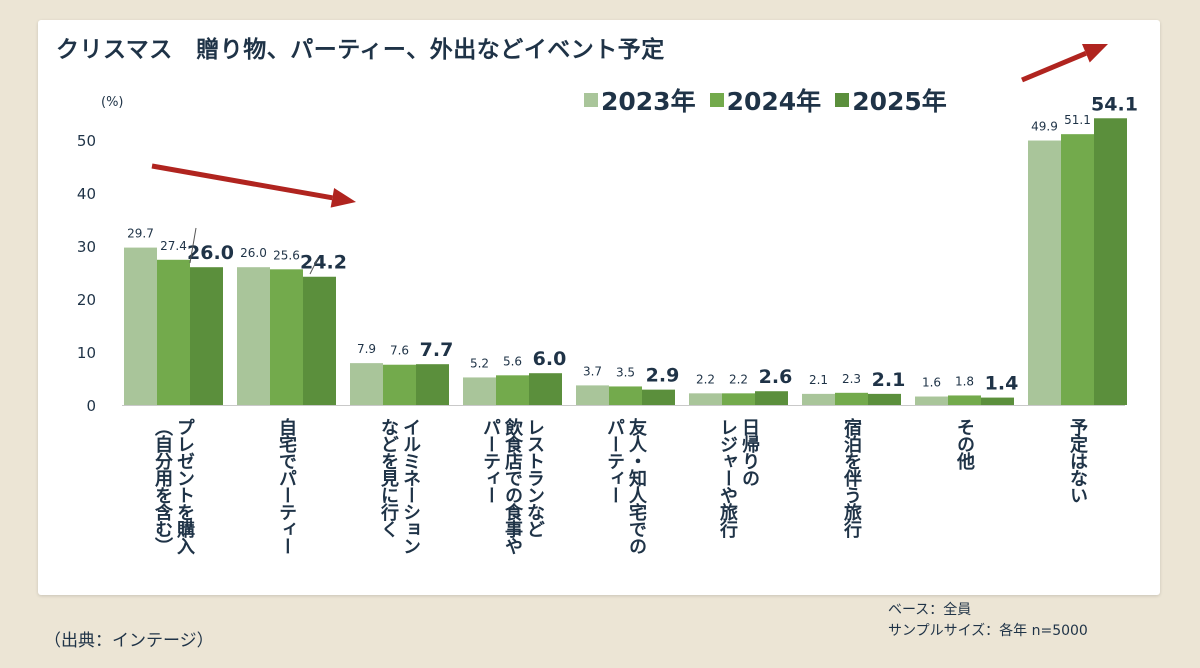 Image resolution: width=1200 pixels, height=668 pixels. Describe the element at coordinates (658, 397) in the screenshot. I see `bar-2025年-4` at that location.